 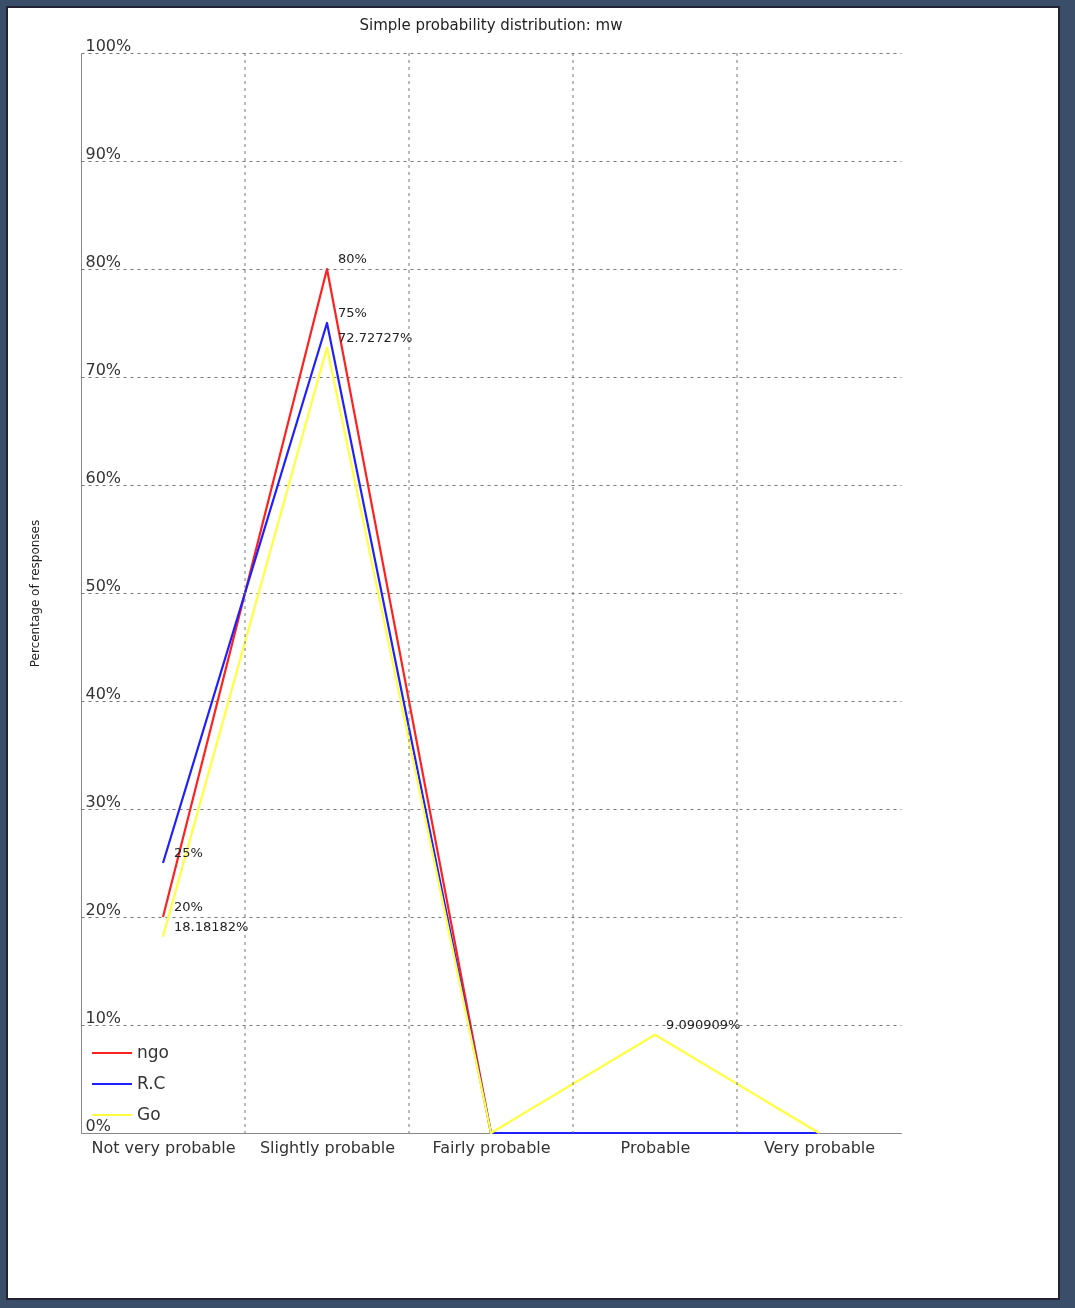 I want to click on x-tick-label: Very probable, so click(x=819, y=1147).